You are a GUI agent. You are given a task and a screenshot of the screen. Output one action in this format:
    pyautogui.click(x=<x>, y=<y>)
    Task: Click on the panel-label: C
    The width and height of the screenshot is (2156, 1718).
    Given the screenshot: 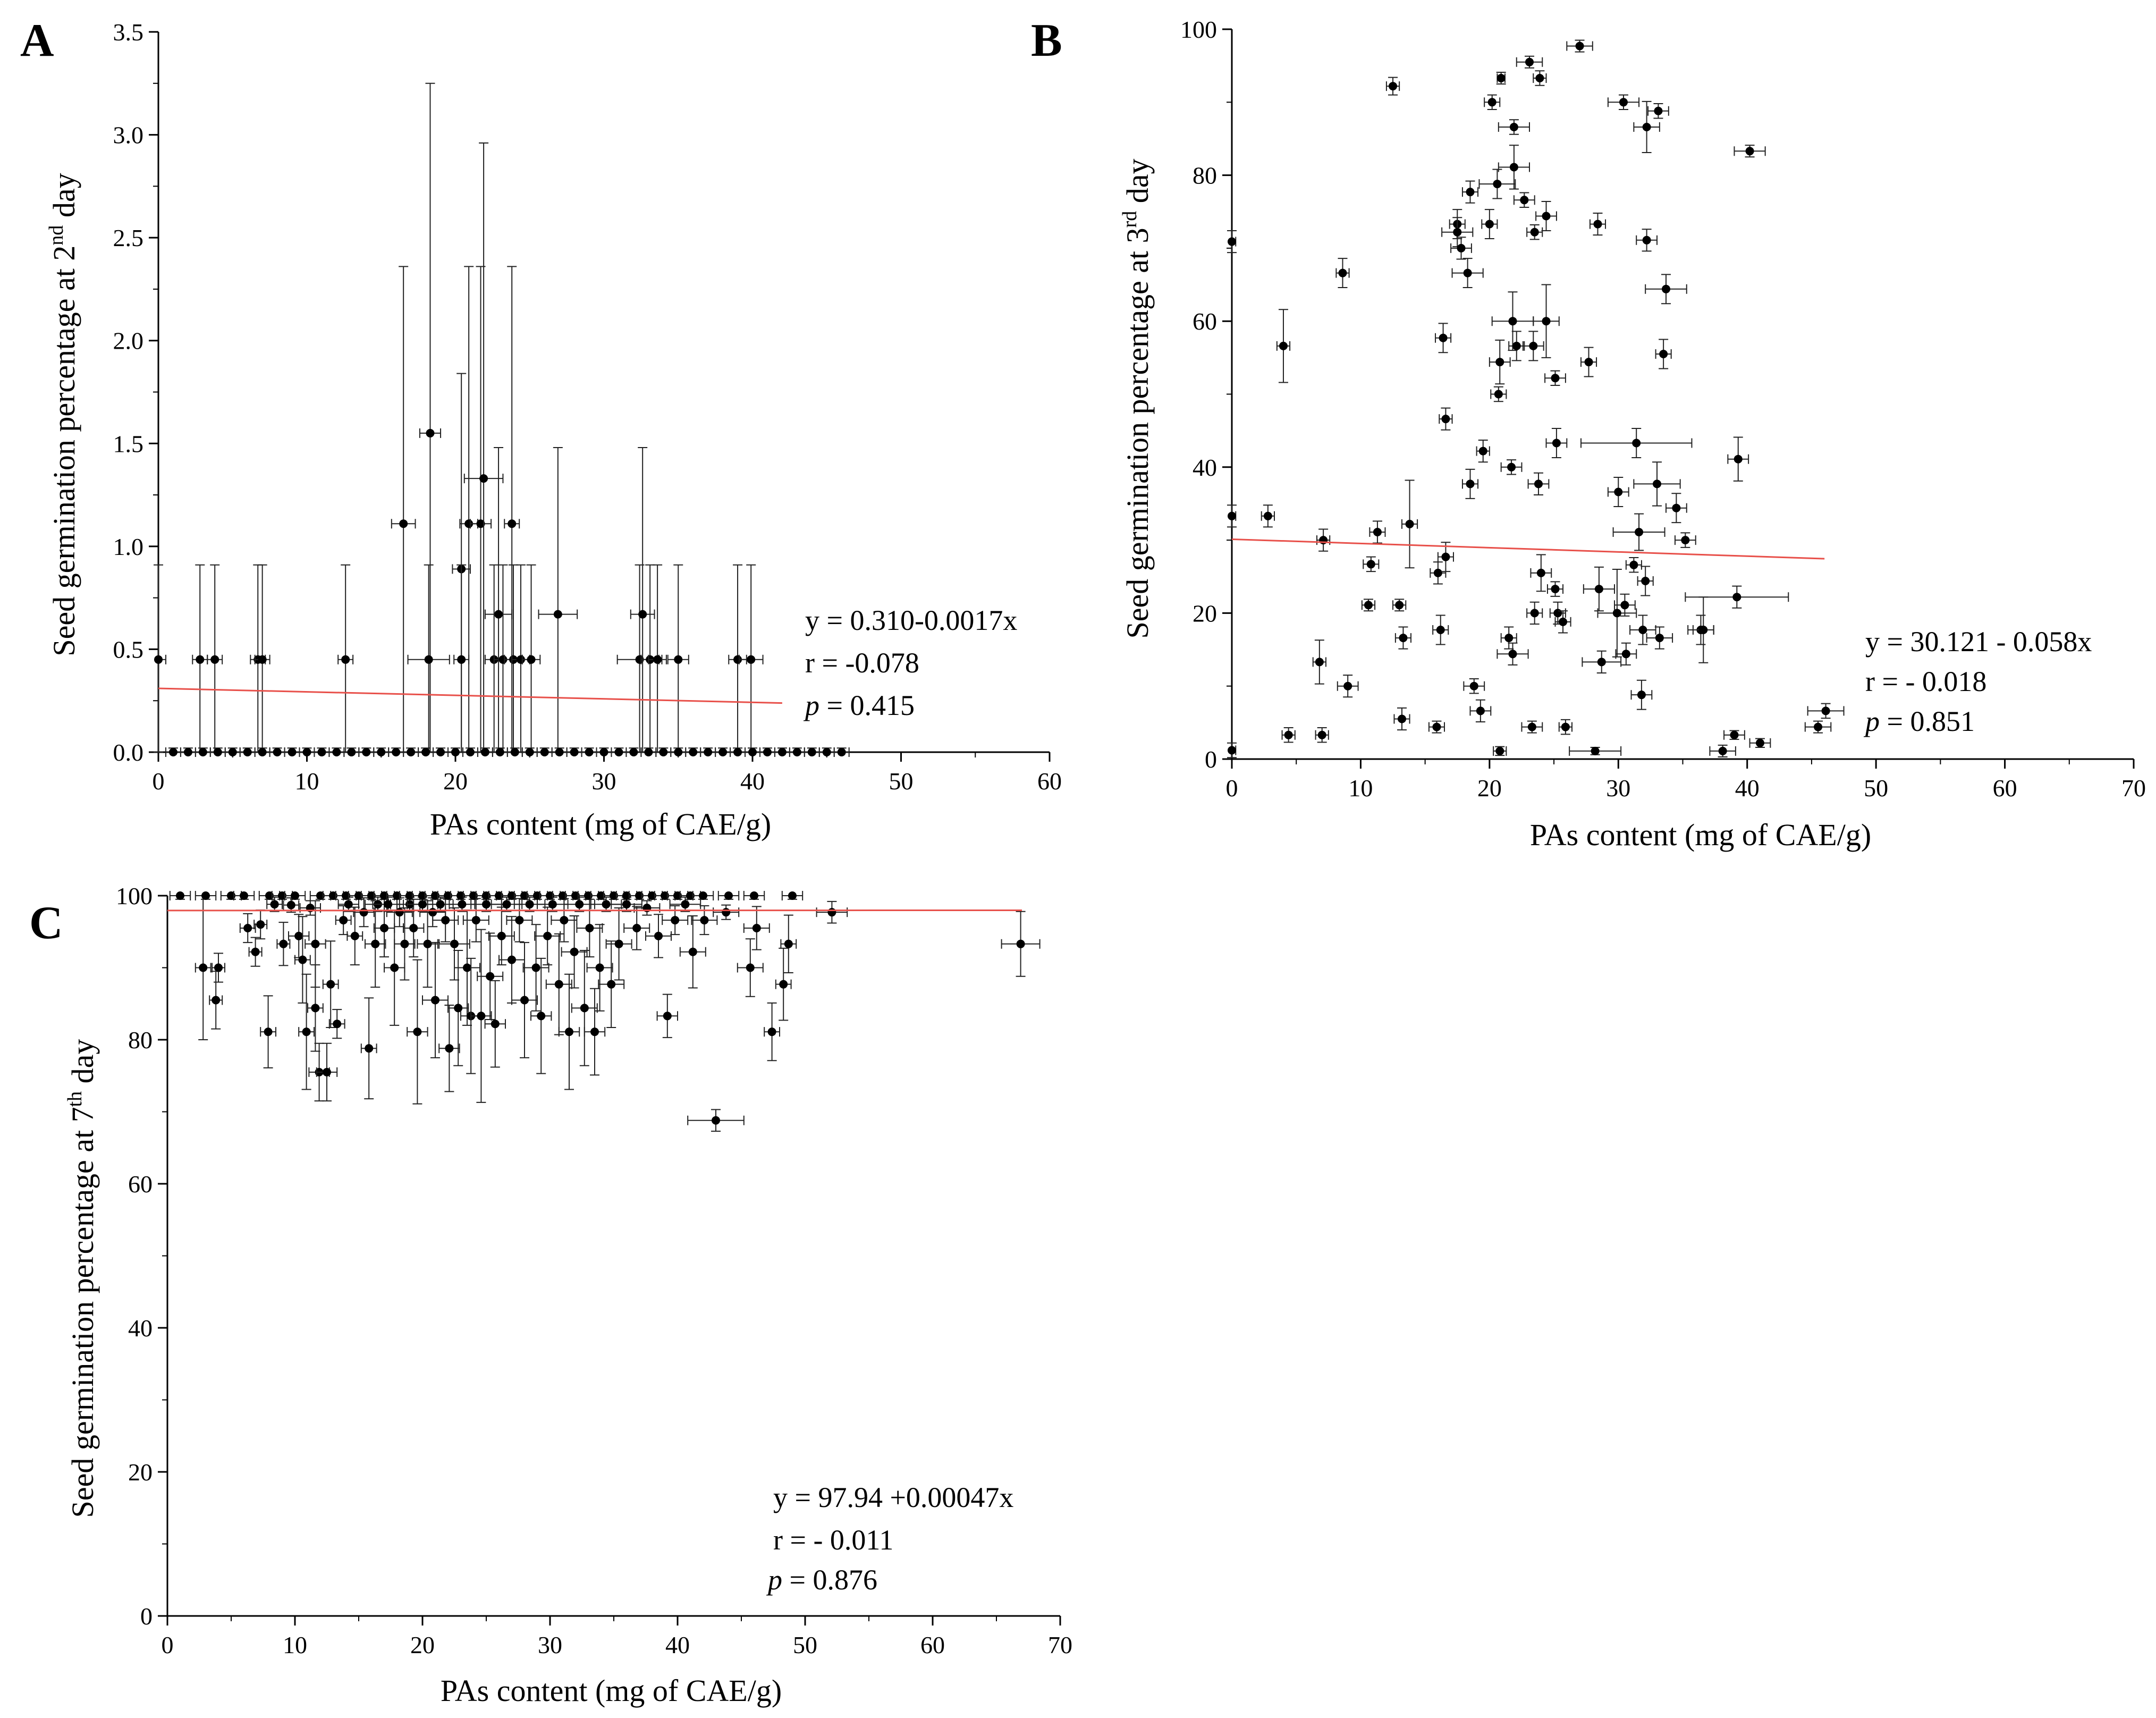 What is the action you would take?
    pyautogui.click(x=46, y=923)
    